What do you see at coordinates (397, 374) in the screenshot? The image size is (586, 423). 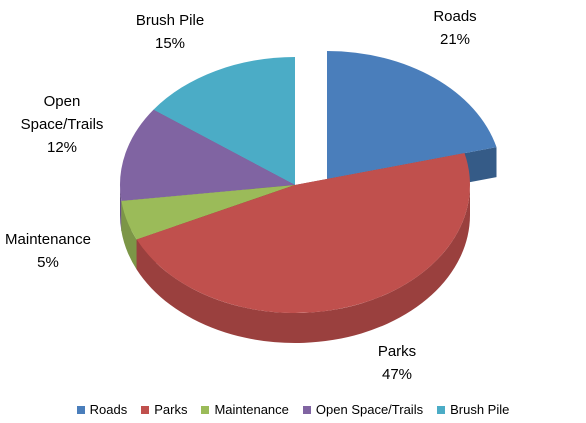 I see `label-value: 47%` at bounding box center [397, 374].